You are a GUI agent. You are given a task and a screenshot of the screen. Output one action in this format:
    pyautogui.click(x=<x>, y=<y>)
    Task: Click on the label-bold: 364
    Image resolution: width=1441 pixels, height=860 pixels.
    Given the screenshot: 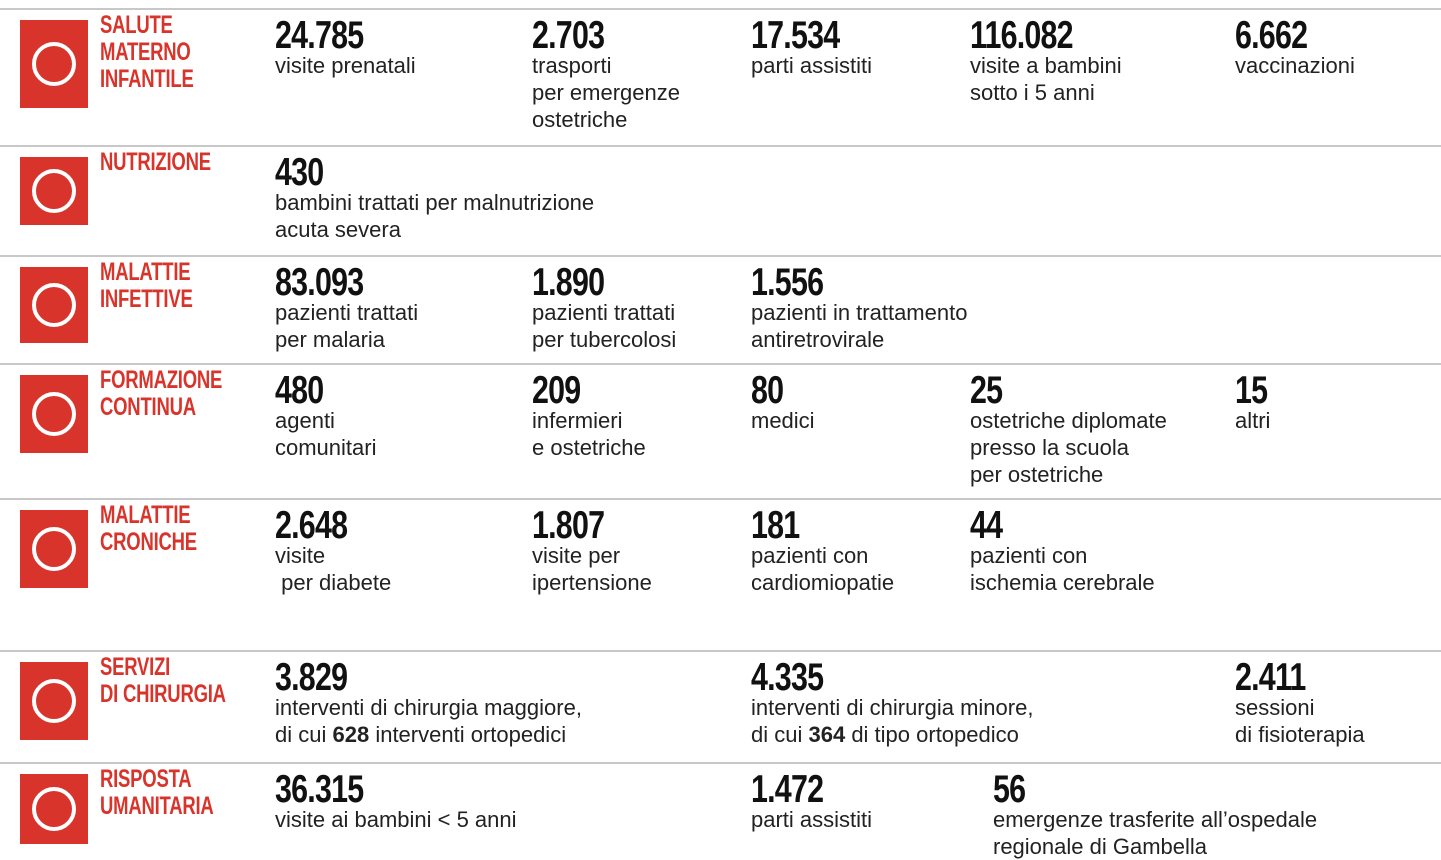 What is the action you would take?
    pyautogui.click(x=827, y=734)
    